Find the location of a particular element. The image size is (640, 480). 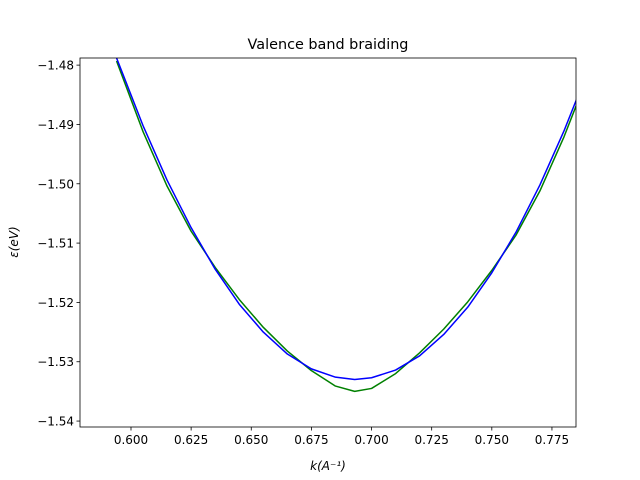

y-tick-label: −1.53 is located at coordinates (55, 362).